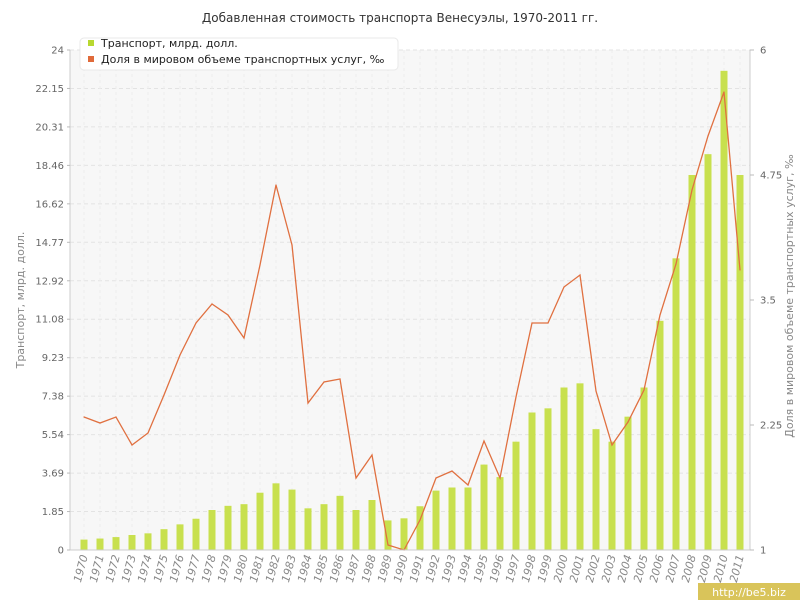 This screenshot has width=800, height=600. What do you see at coordinates (763, 551) in the screenshot?
I see `y-right-tick-label: 1` at bounding box center [763, 551].